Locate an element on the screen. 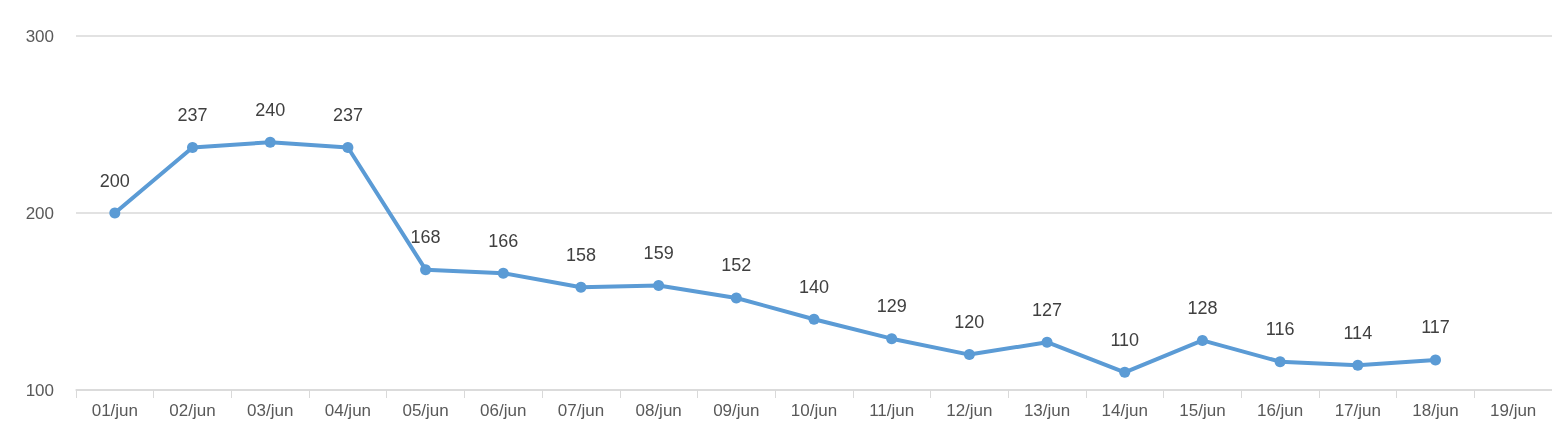  x-tick-label: 12/jun is located at coordinates (969, 410).